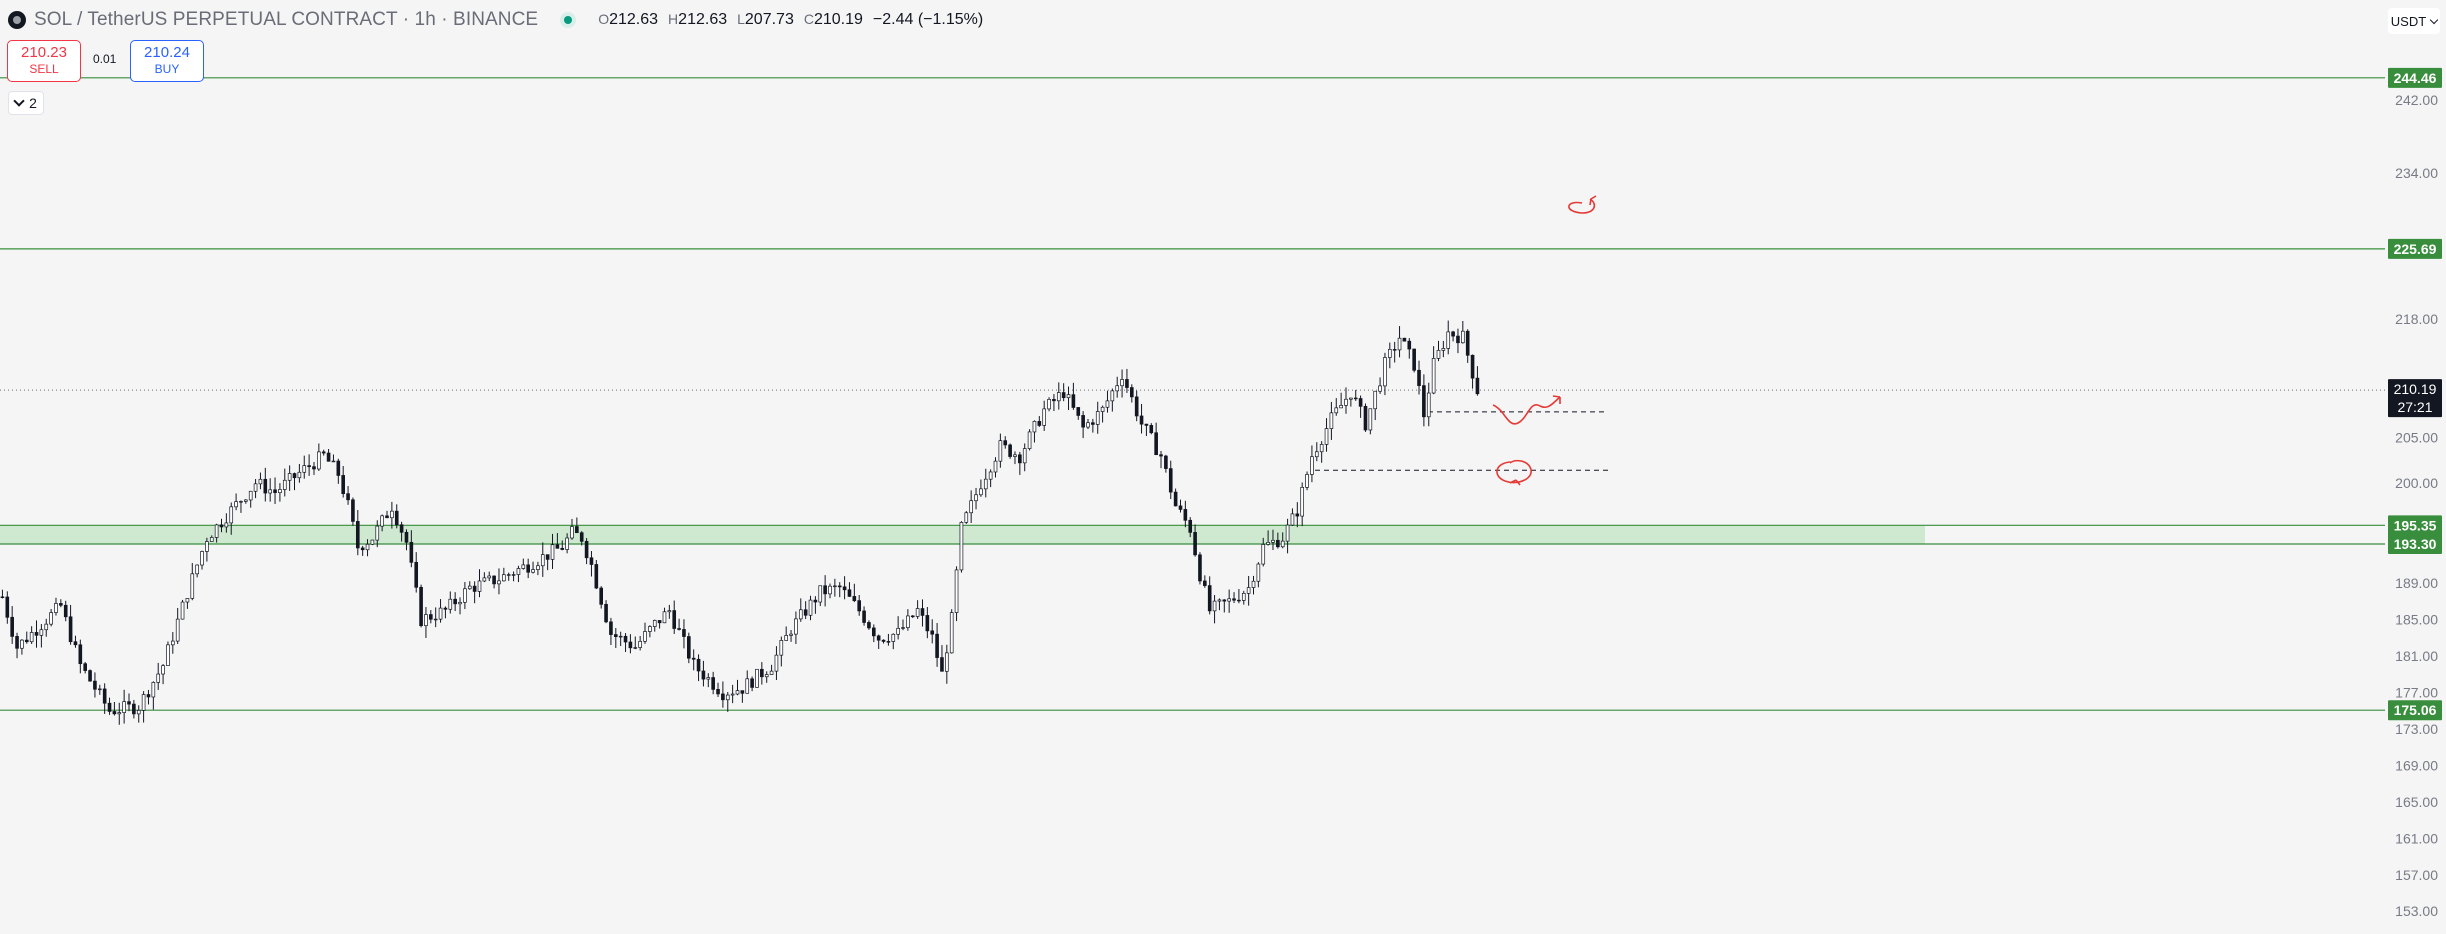 This screenshot has height=934, width=2446. Describe the element at coordinates (1526, 410) in the screenshot. I see `wave-arrow-annotation` at that location.